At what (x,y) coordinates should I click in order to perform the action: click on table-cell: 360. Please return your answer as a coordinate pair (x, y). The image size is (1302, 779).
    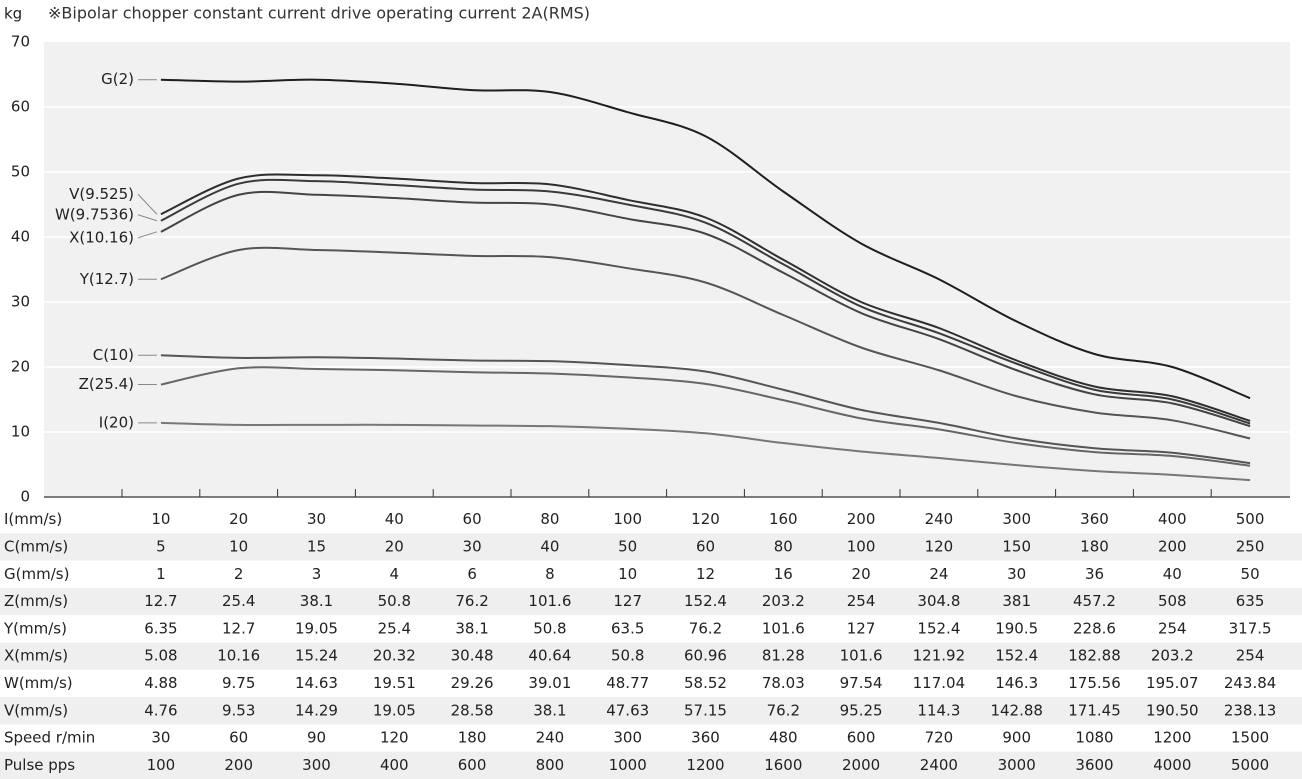
    Looking at the image, I should click on (1094, 519).